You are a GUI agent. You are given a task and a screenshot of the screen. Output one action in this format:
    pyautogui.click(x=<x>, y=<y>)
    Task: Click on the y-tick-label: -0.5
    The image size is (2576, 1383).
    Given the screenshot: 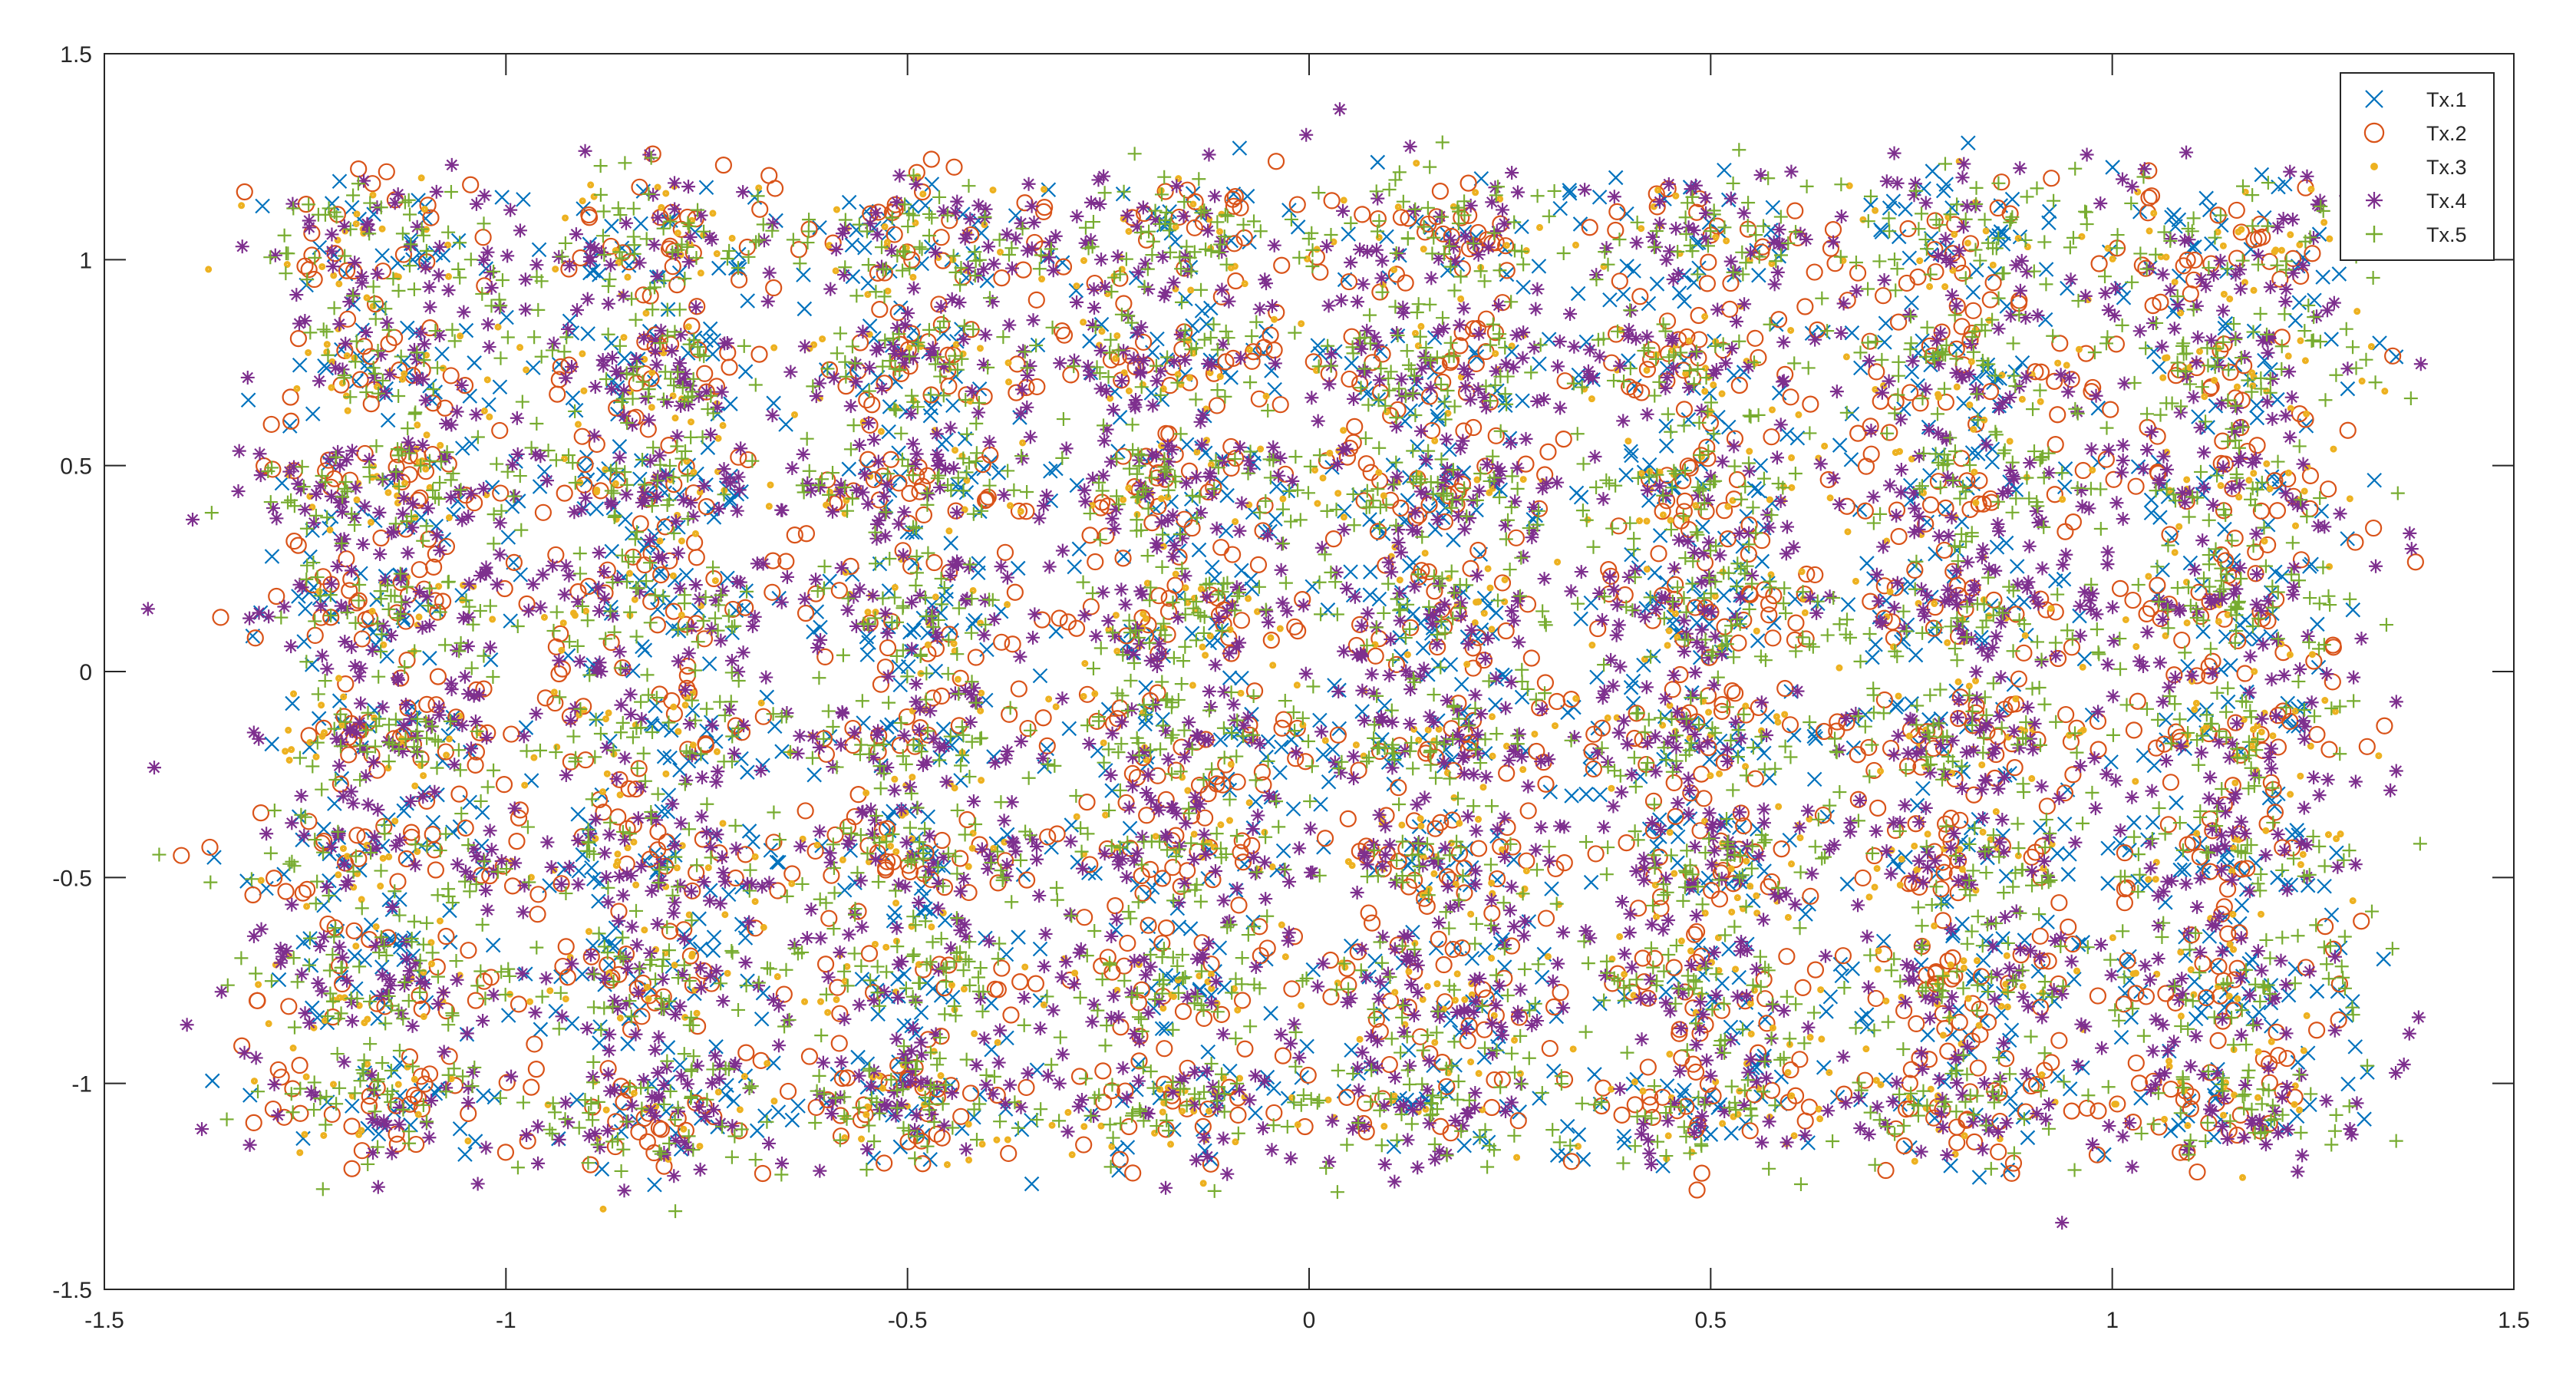 What is the action you would take?
    pyautogui.click(x=72, y=878)
    